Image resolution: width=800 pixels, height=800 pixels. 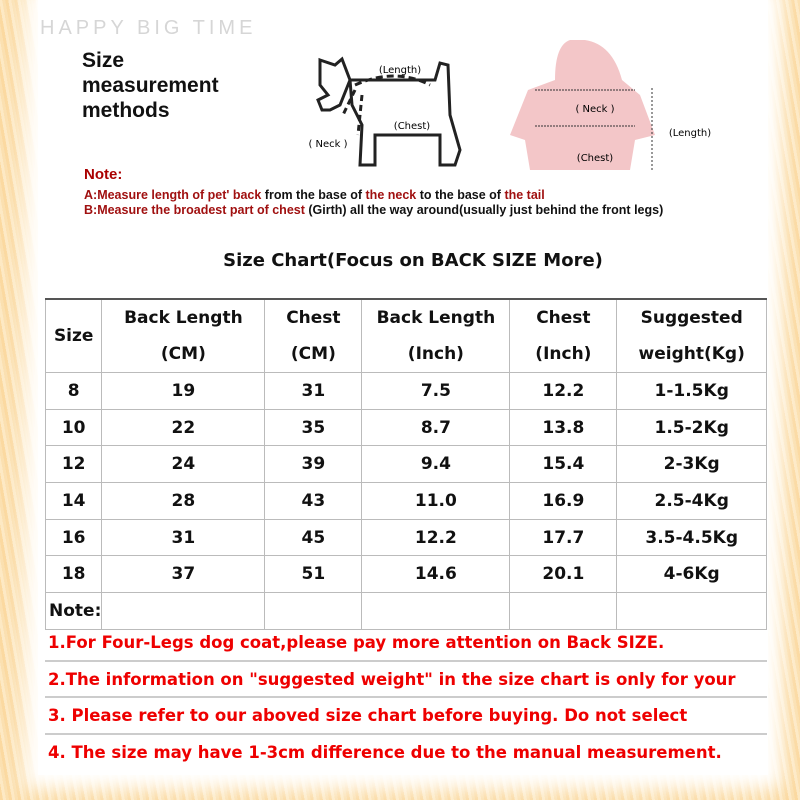 I want to click on dog-diagram: (Length) (Chest) ( Neck ), so click(x=385, y=111).